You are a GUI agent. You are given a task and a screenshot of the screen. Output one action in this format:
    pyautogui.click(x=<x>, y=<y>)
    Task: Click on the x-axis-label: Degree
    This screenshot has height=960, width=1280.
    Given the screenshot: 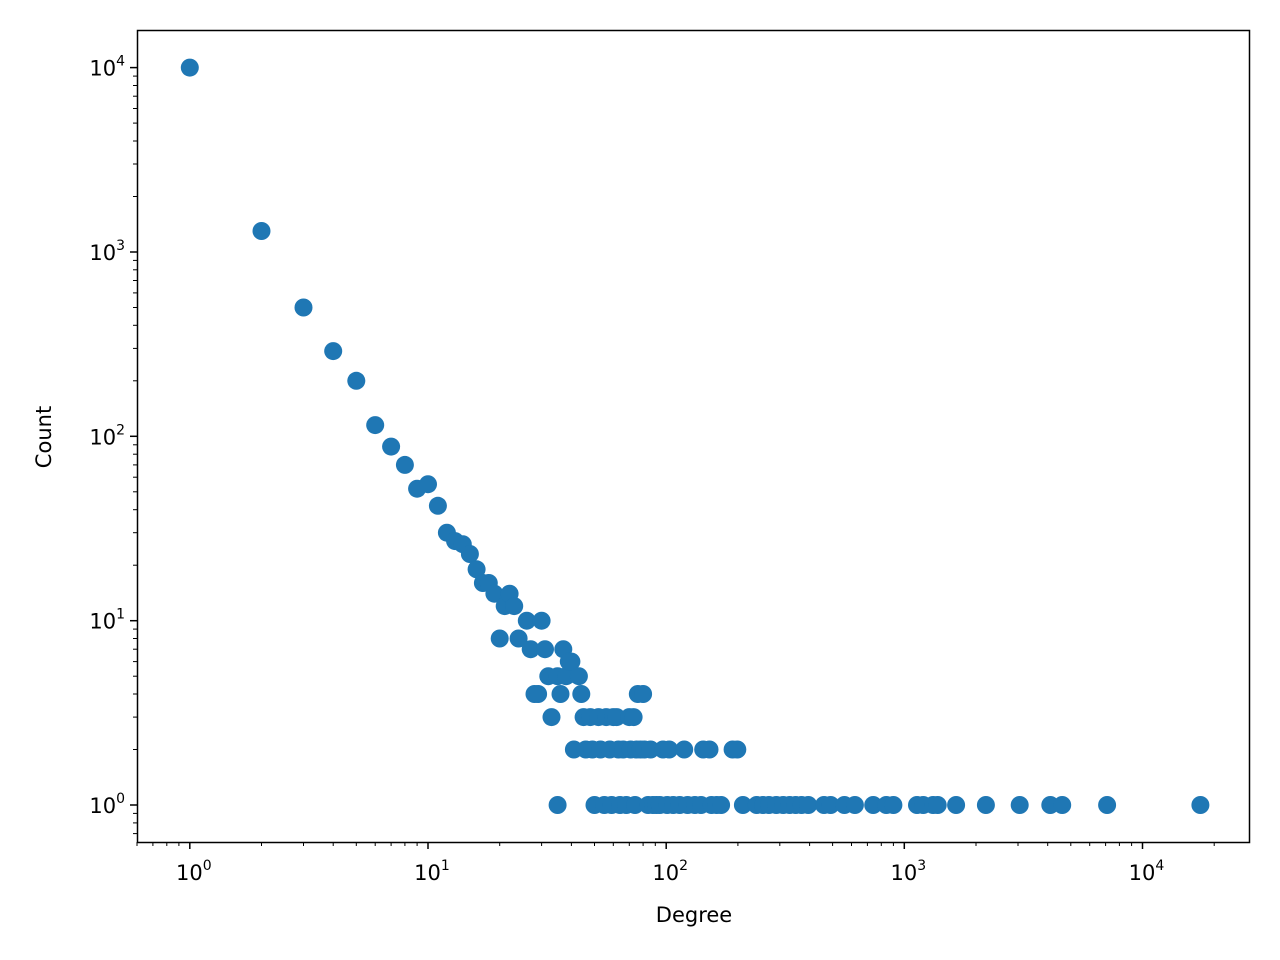 What is the action you would take?
    pyautogui.click(x=694, y=915)
    